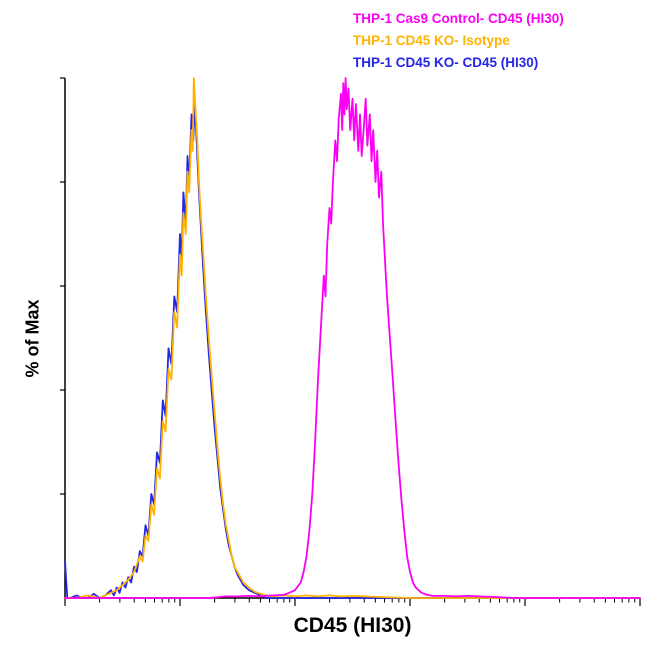 The height and width of the screenshot is (650, 650). Describe the element at coordinates (458, 18) in the screenshot. I see `legend-item-cas9-control: THP-1 Cas9 Control- CD45 (HI30)` at that location.